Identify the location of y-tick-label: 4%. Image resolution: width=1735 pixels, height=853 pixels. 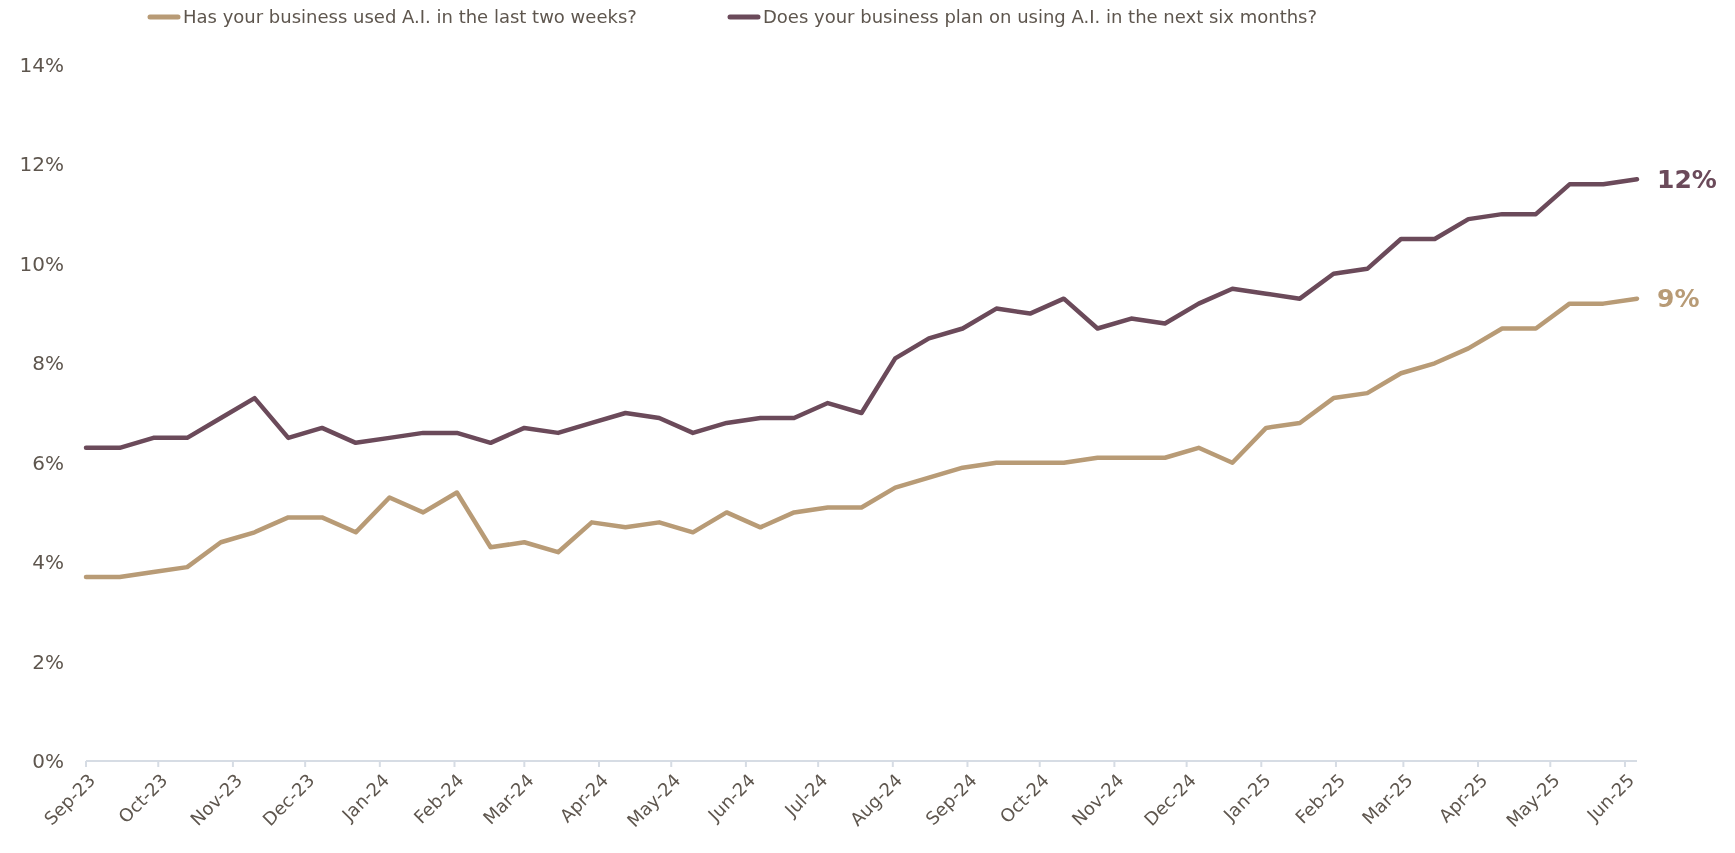
(48, 562).